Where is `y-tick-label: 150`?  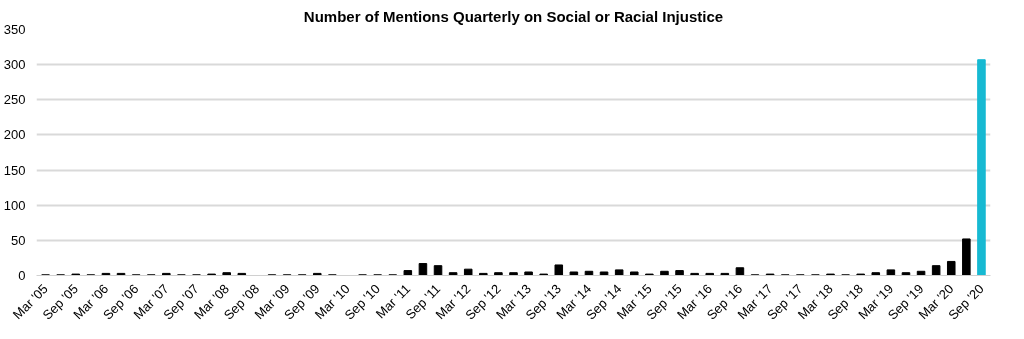 y-tick-label: 150 is located at coordinates (14, 170).